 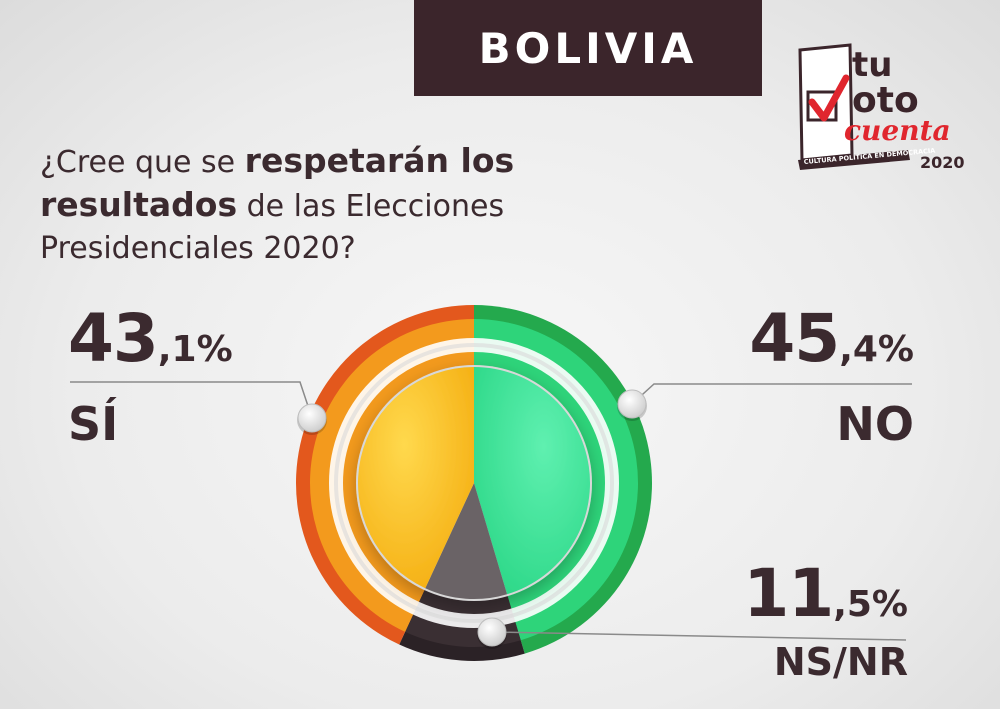 I want to click on country-banner: BOLIVIA, so click(x=588, y=48).